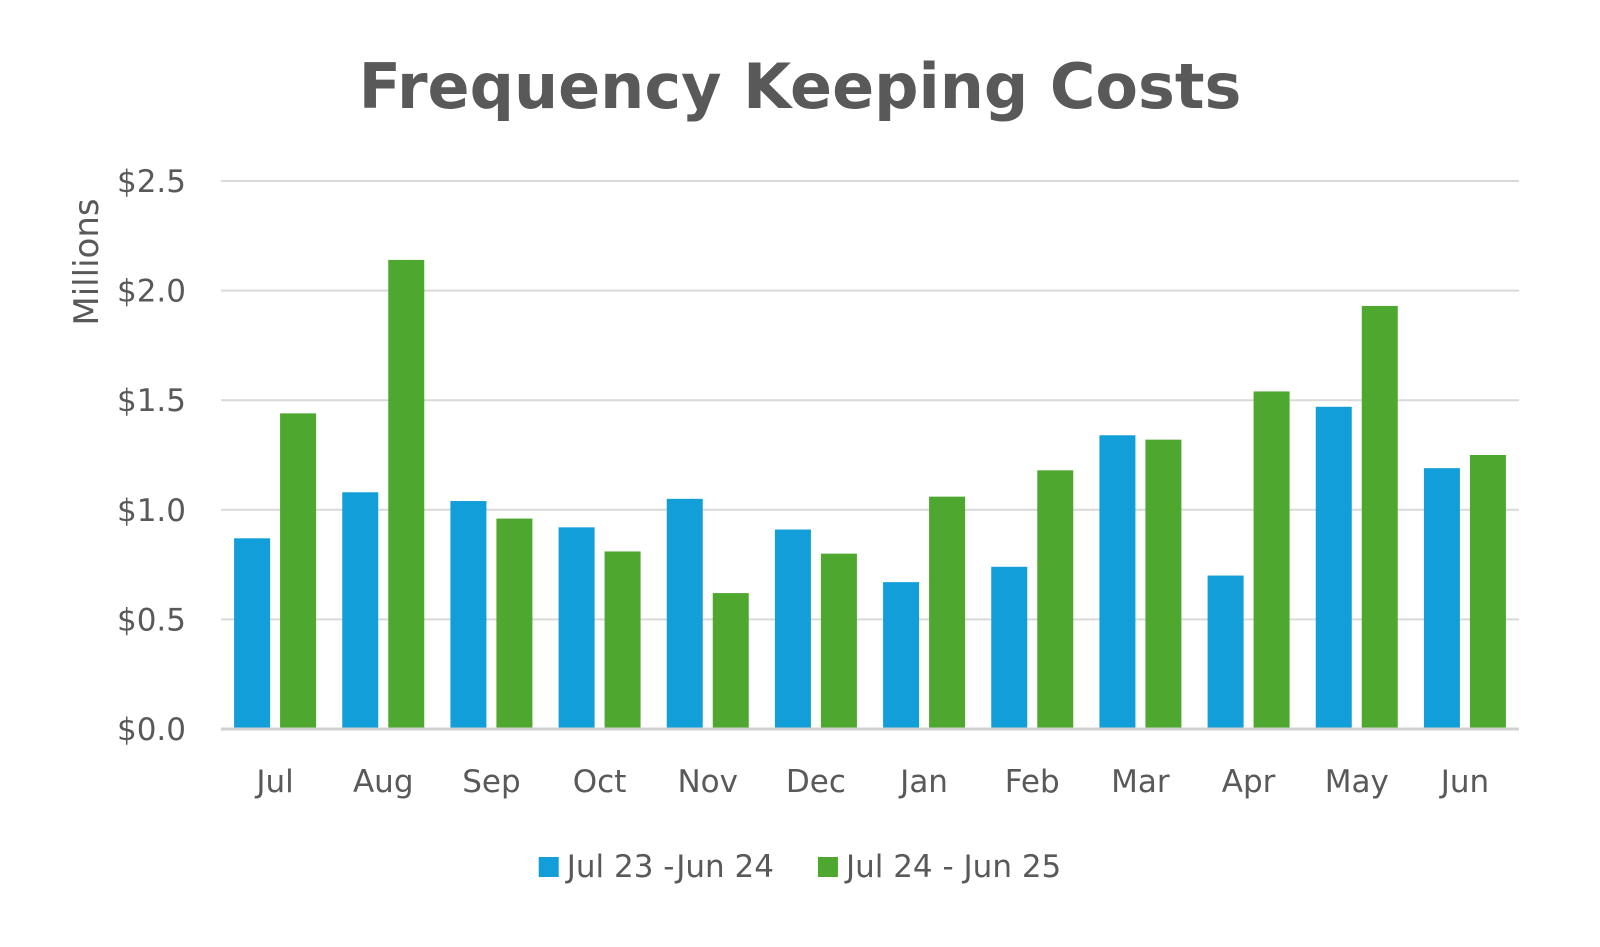 This screenshot has width=1600, height=947. Describe the element at coordinates (151, 456) in the screenshot. I see `y-axis-ticks: $0.0 $0.5 $1.0 $1.5 $2.0 $2.5` at that location.